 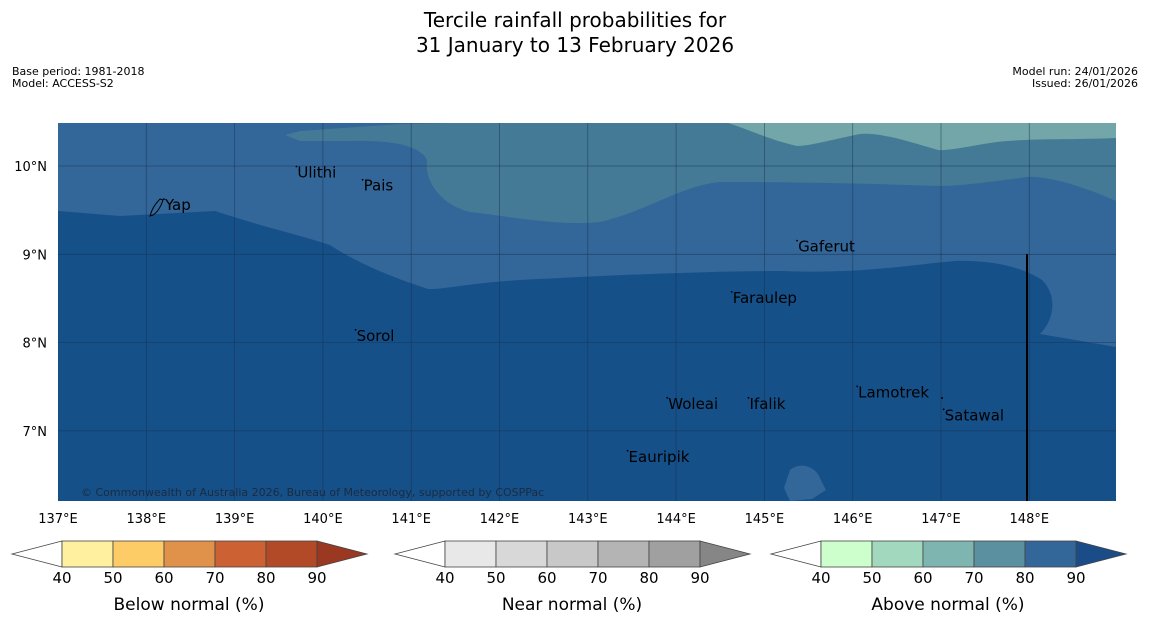 What do you see at coordinates (30, 167) in the screenshot?
I see `latitude-tick-label: 10°N` at bounding box center [30, 167].